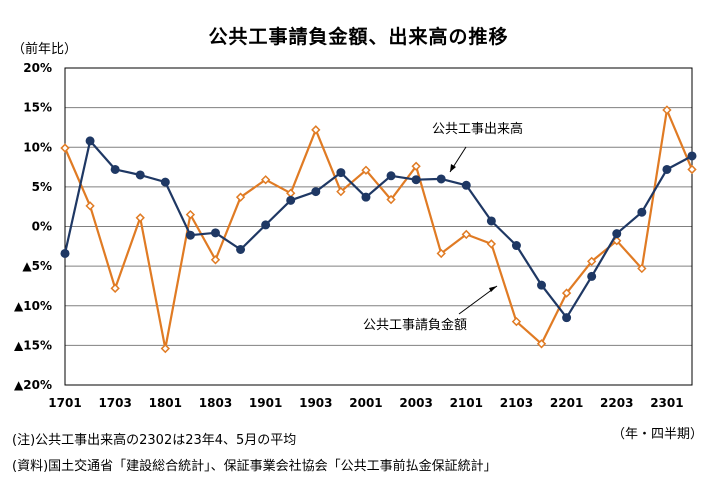 This screenshot has width=717, height=493. What do you see at coordinates (358, 37) in the screenshot?
I see `chart-title: 公共工事請負金額、出来高の推移` at bounding box center [358, 37].